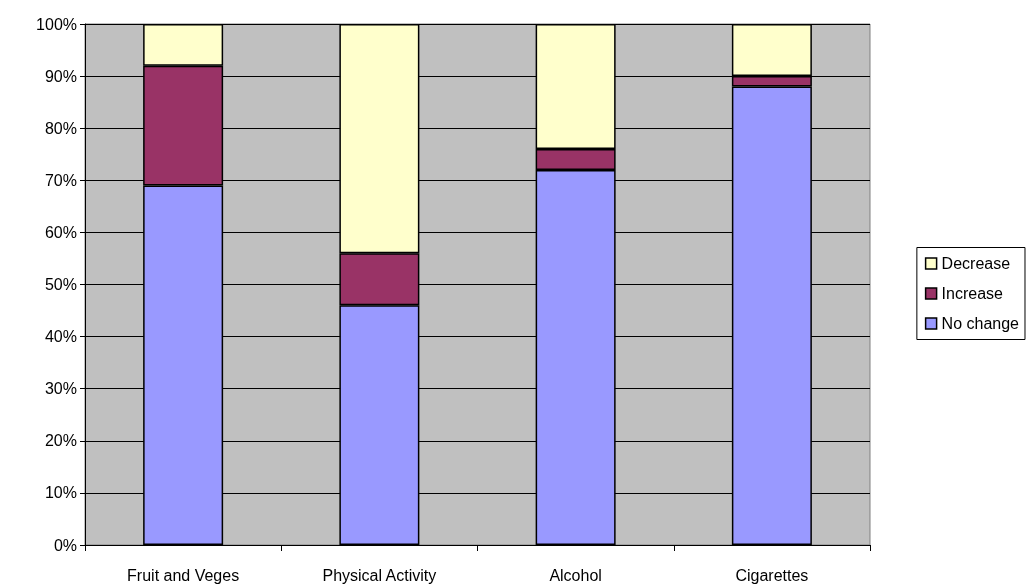  What do you see at coordinates (60, 180) in the screenshot?
I see `y-tick-label: 70%` at bounding box center [60, 180].